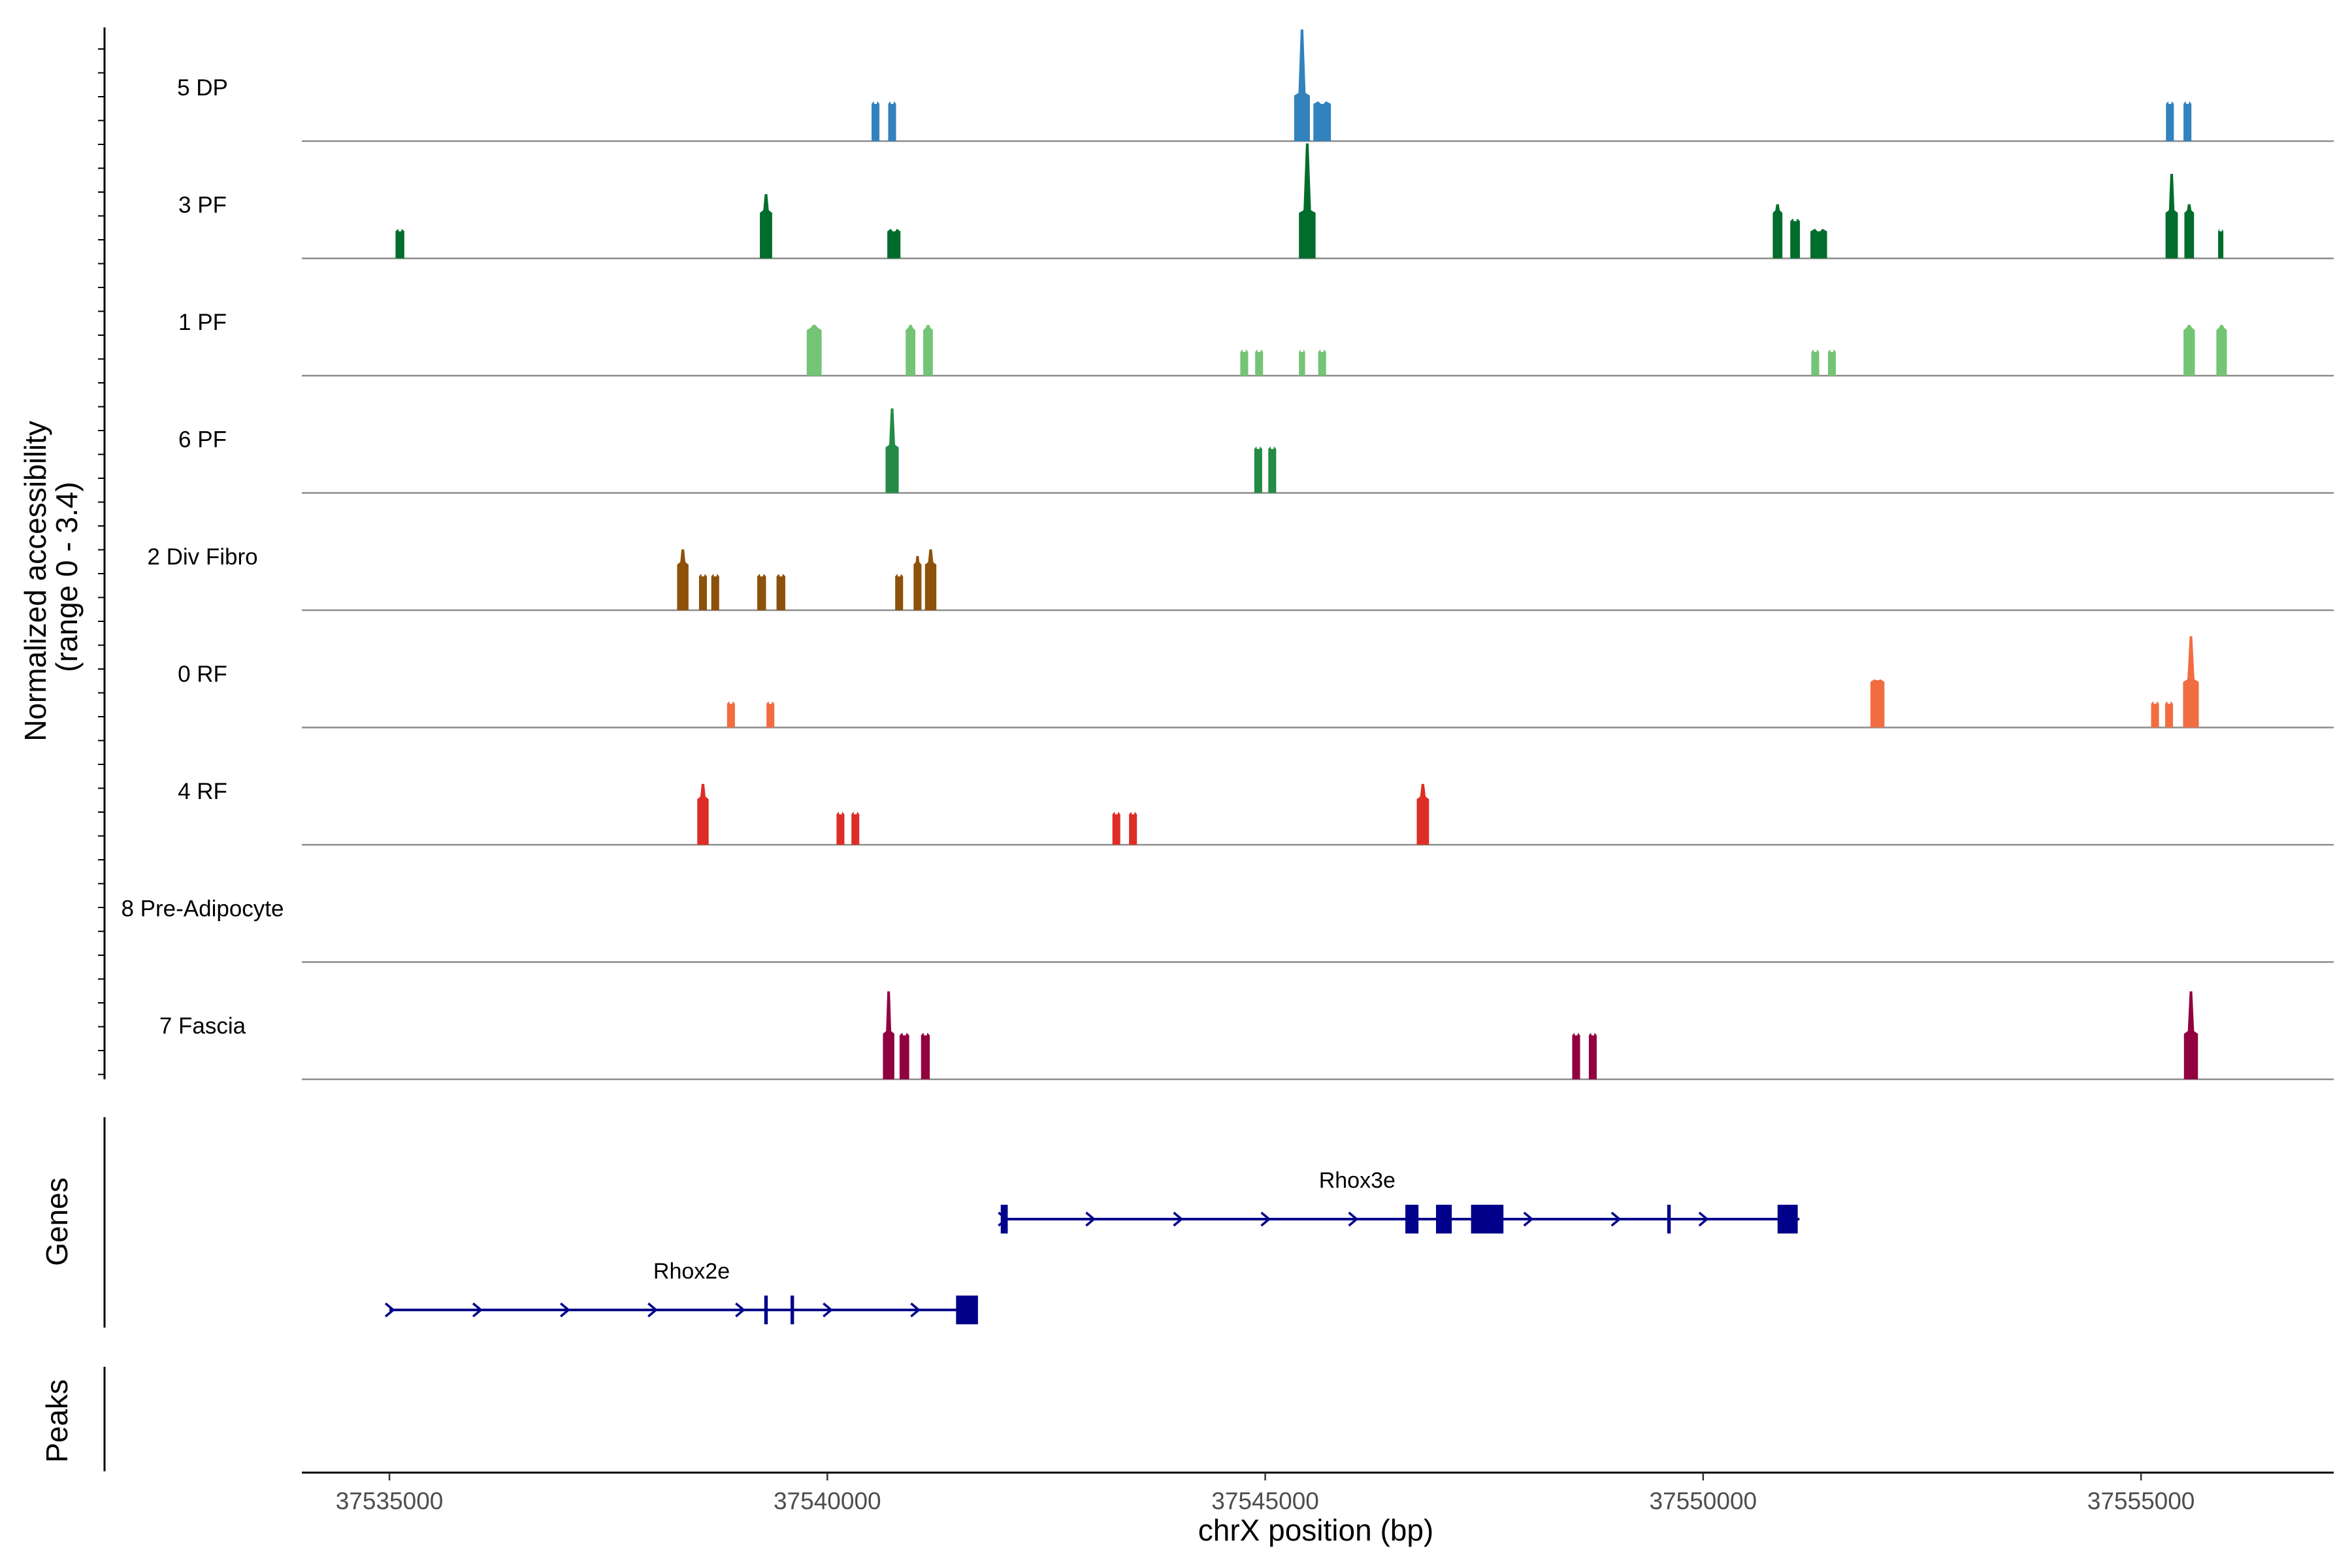 This screenshot has height=1568, width=2352. Describe the element at coordinates (102, 553) in the screenshot. I see `left-y-axis` at that location.